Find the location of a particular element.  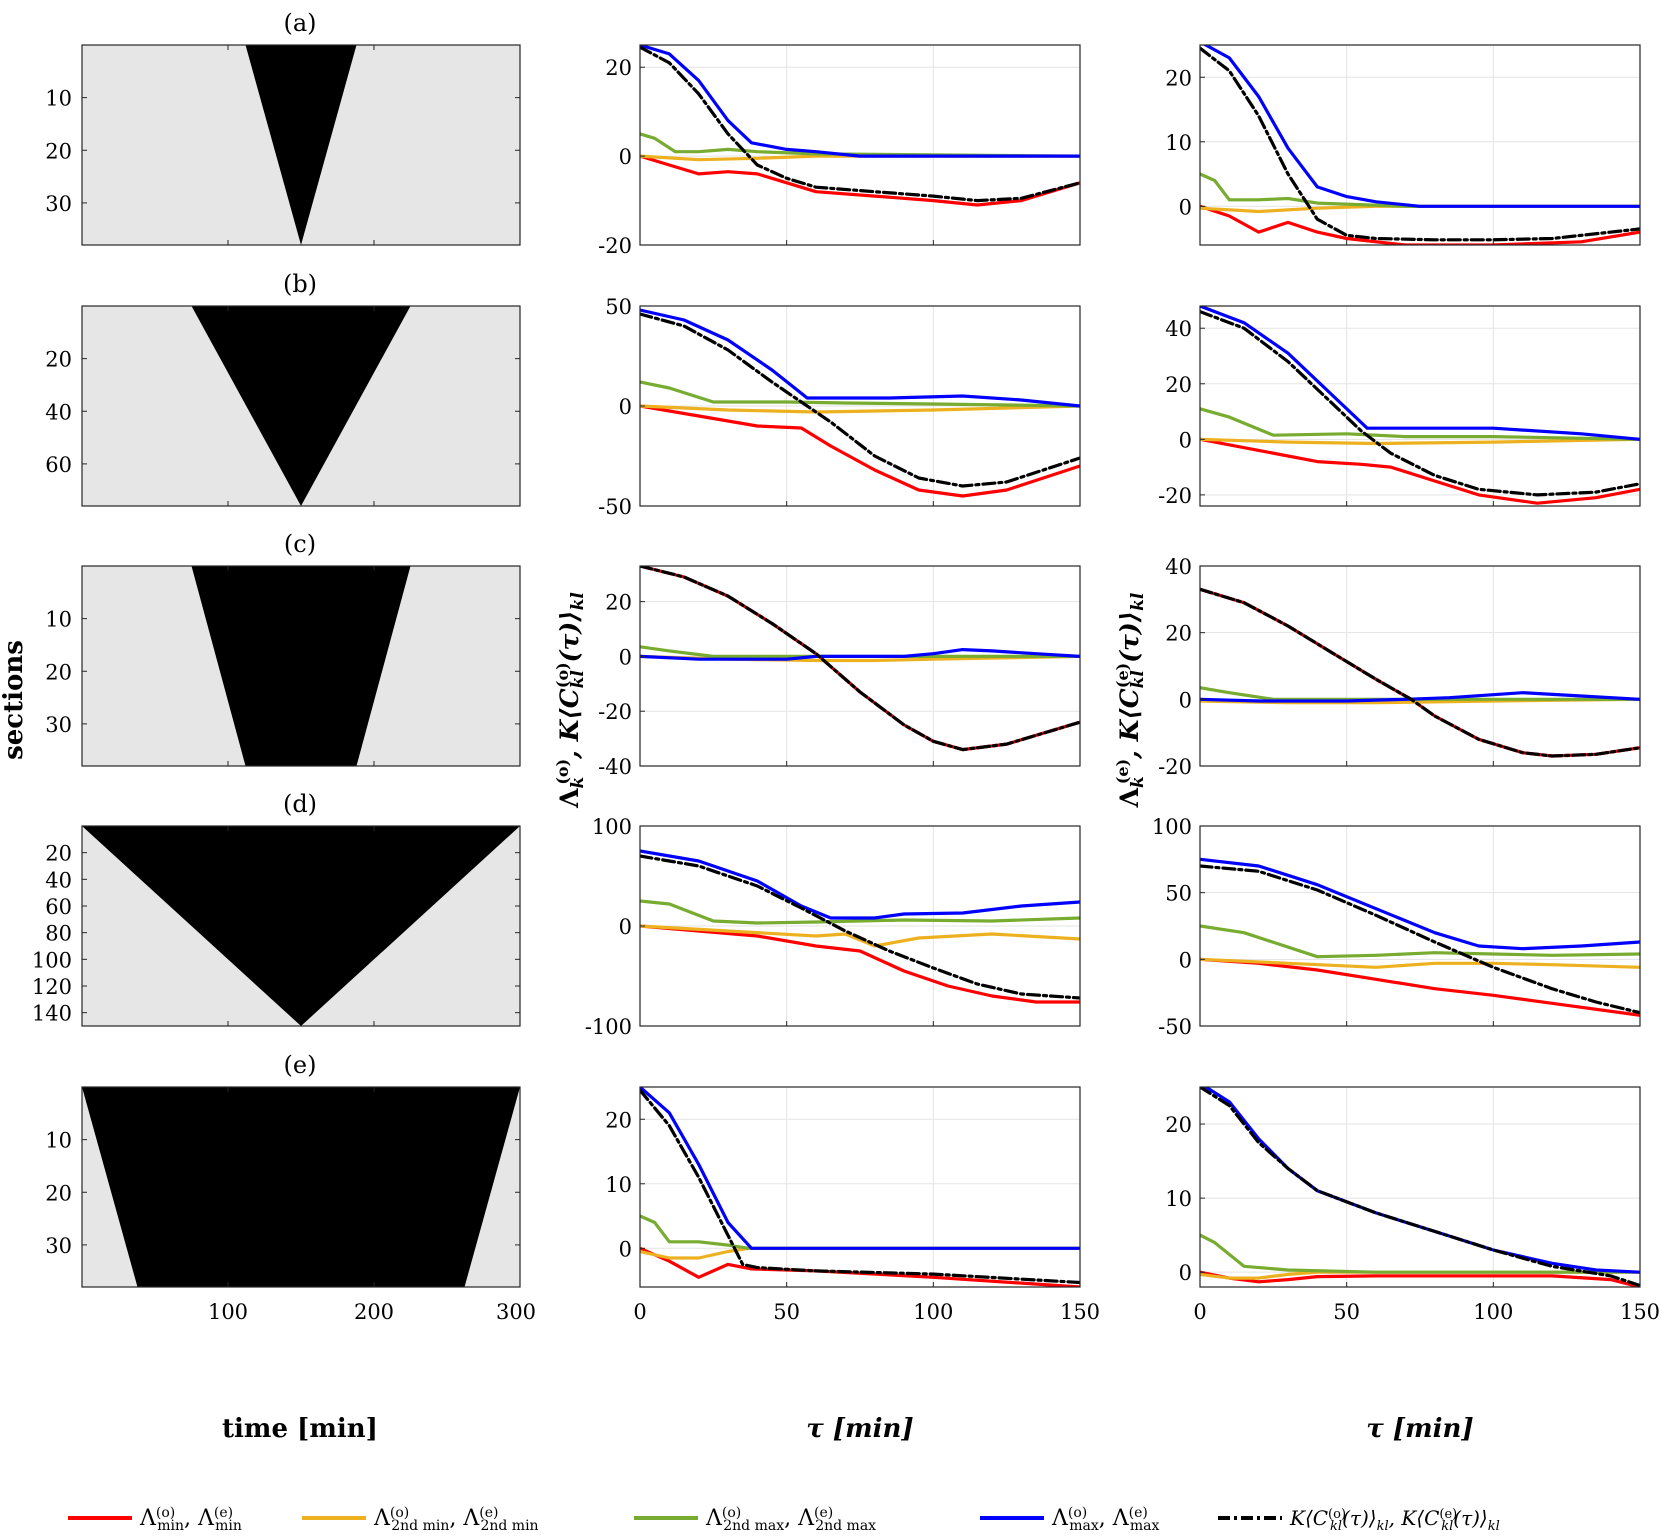

row-label: (a) is located at coordinates (299, 23).